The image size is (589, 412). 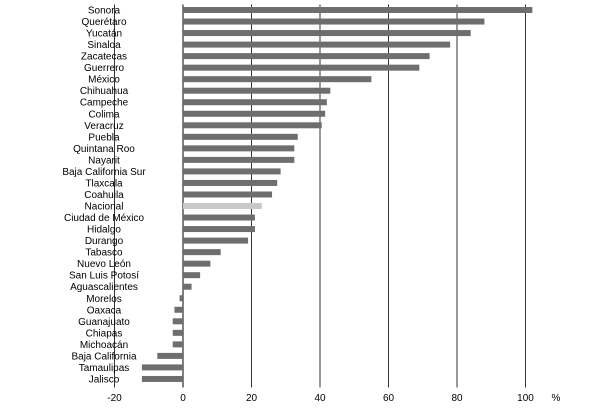 What do you see at coordinates (222, 206) in the screenshot?
I see `bar-highlight` at bounding box center [222, 206].